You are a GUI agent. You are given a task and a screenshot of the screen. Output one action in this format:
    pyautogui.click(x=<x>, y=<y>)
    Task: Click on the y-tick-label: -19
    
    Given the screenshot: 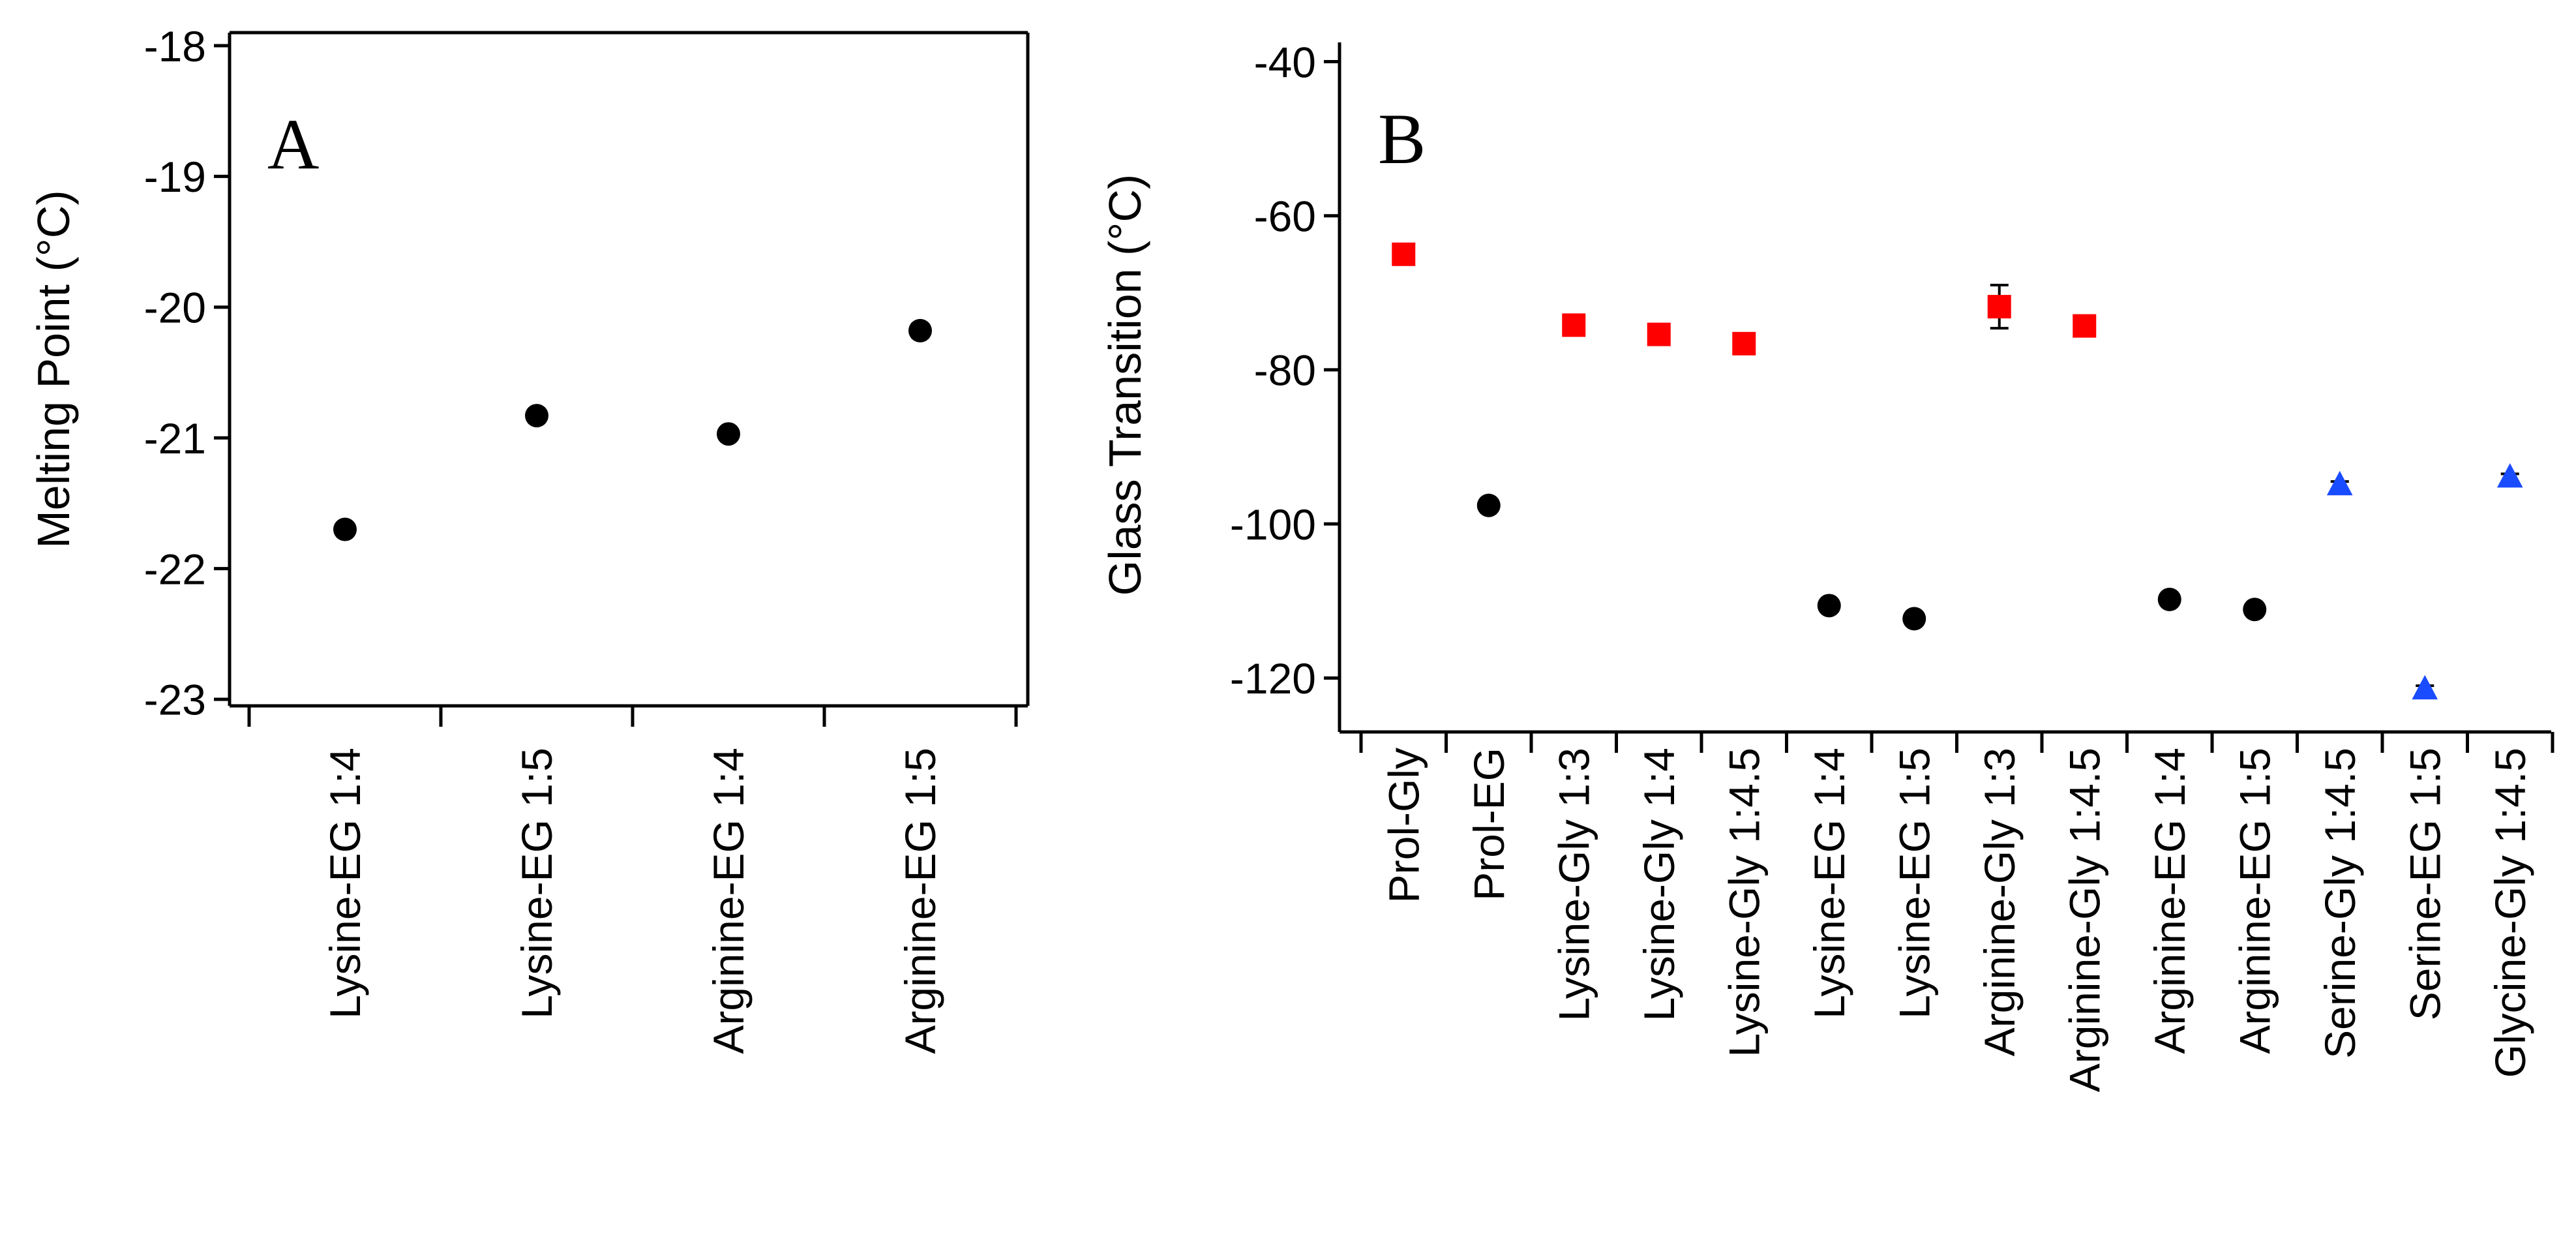 What is the action you would take?
    pyautogui.click(x=175, y=177)
    